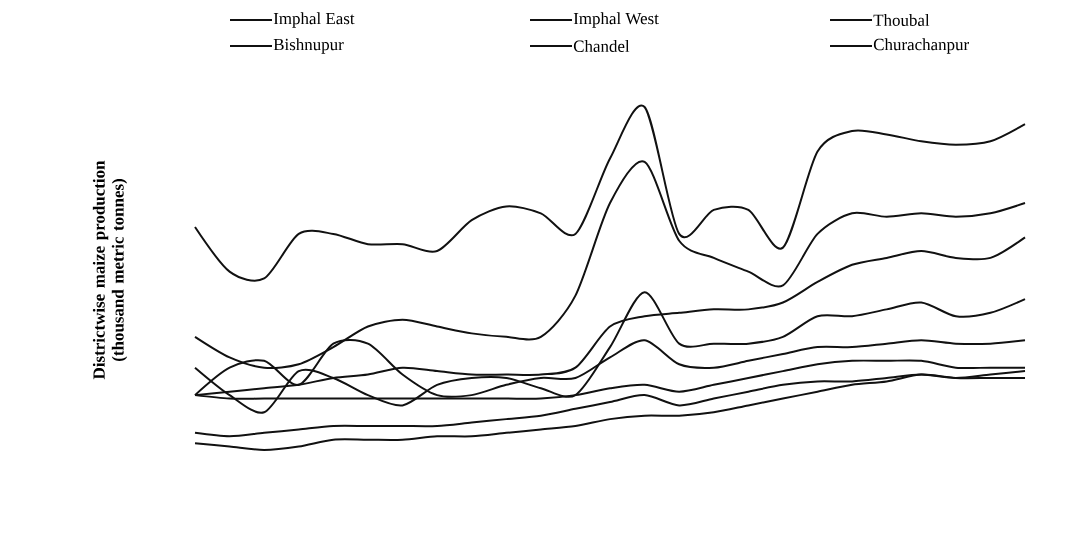 Image resolution: width=1077 pixels, height=540 pixels. What do you see at coordinates (921, 46) in the screenshot?
I see `legend-label: Churachanpur` at bounding box center [921, 46].